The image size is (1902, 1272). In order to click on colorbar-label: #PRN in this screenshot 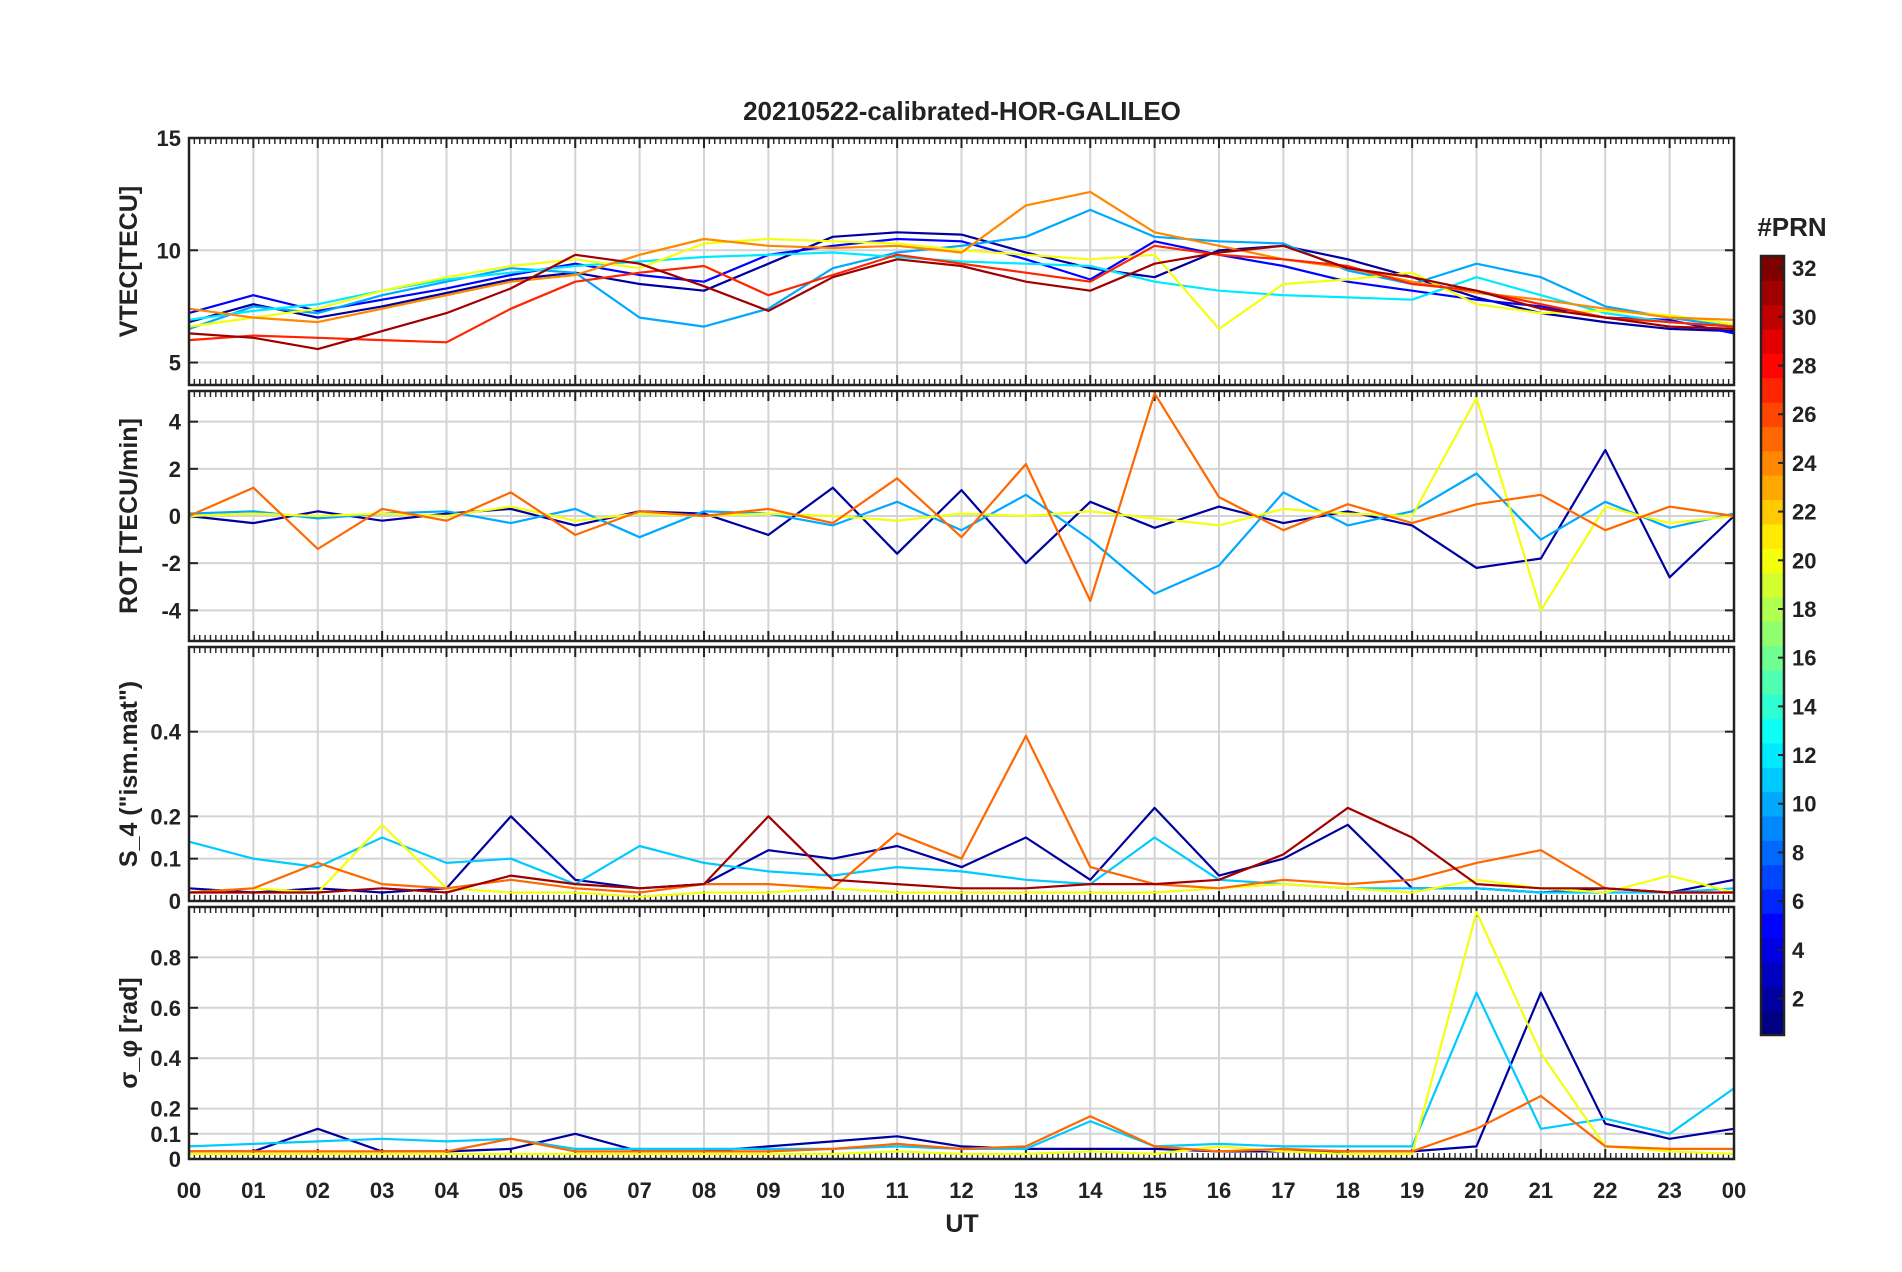, I will do `click(1791, 227)`.